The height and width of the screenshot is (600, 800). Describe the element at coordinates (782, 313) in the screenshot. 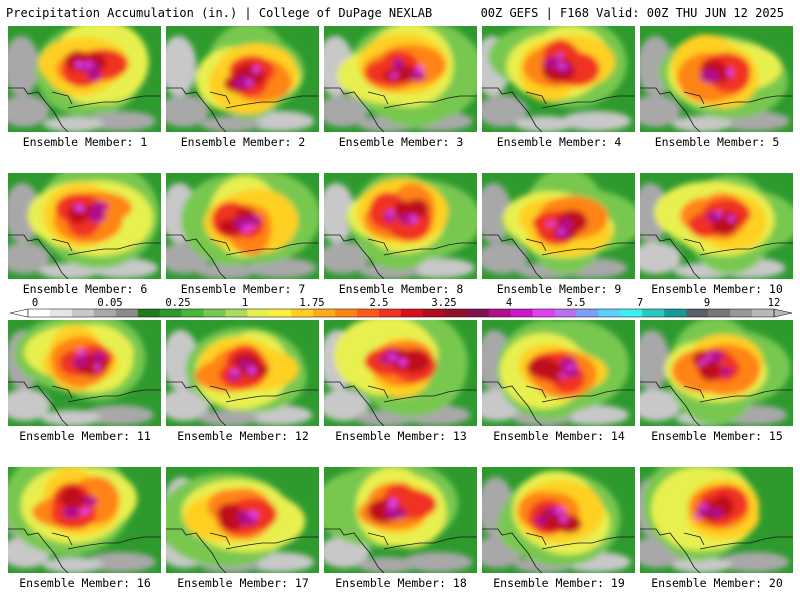

I see `legend-arrow-high` at that location.